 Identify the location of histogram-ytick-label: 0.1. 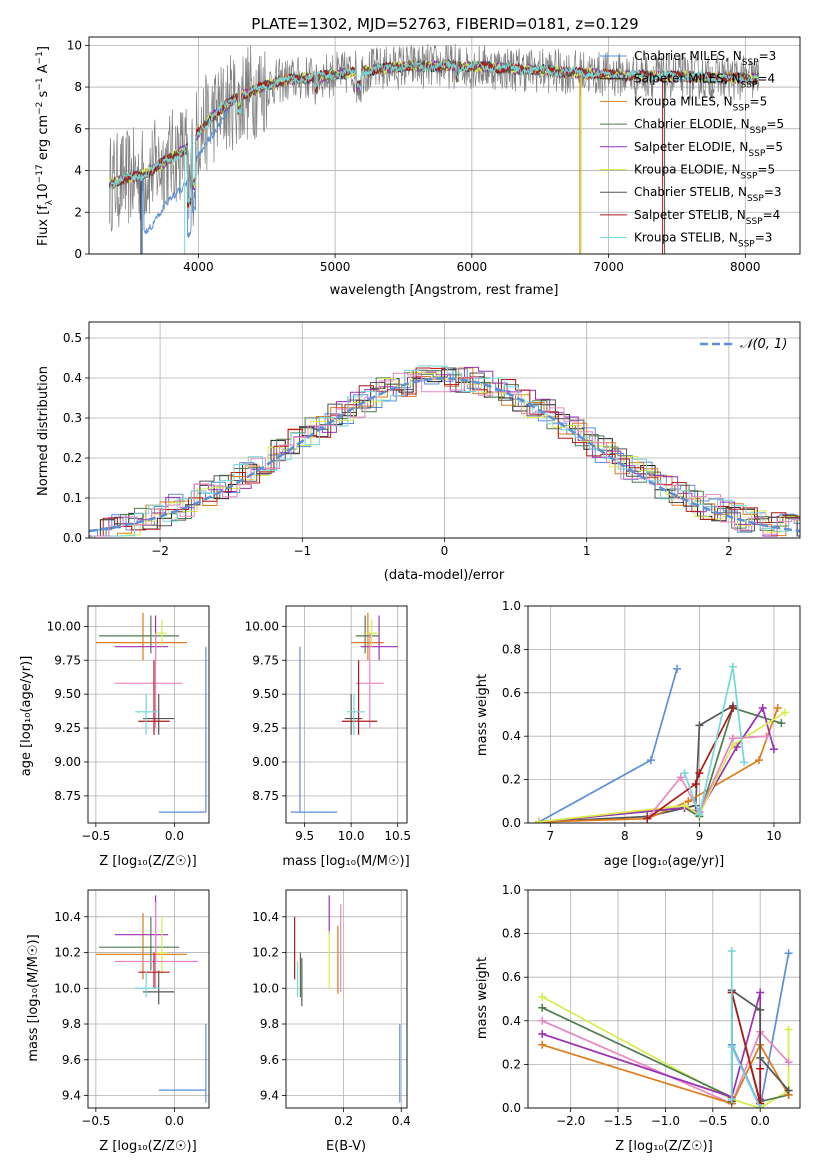
(72, 498).